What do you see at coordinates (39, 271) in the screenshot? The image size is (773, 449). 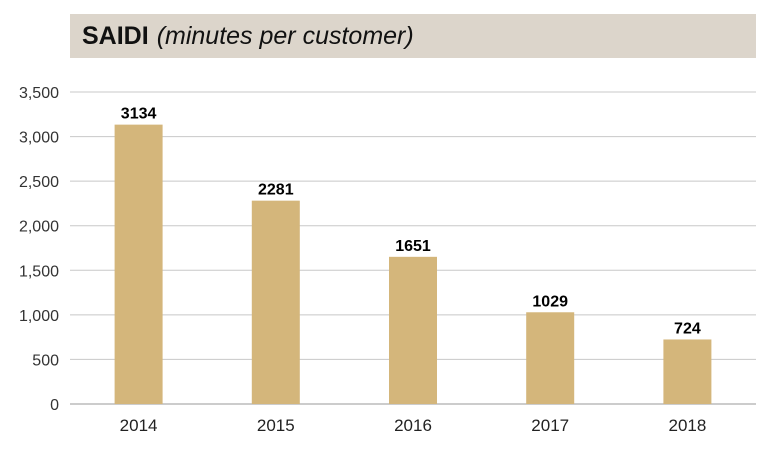 I see `y-tick-label: 1,500` at bounding box center [39, 271].